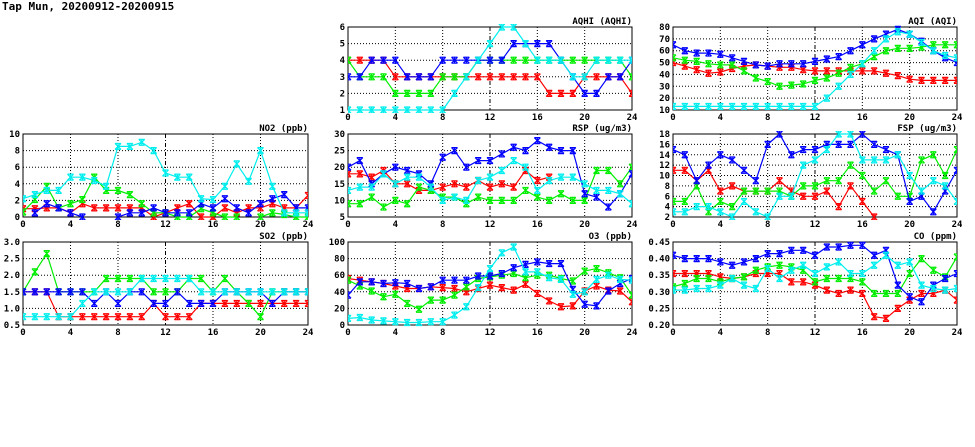 The image size is (975, 447). Describe the element at coordinates (342, 78) in the screenshot. I see `y-tick-label: 3` at that location.